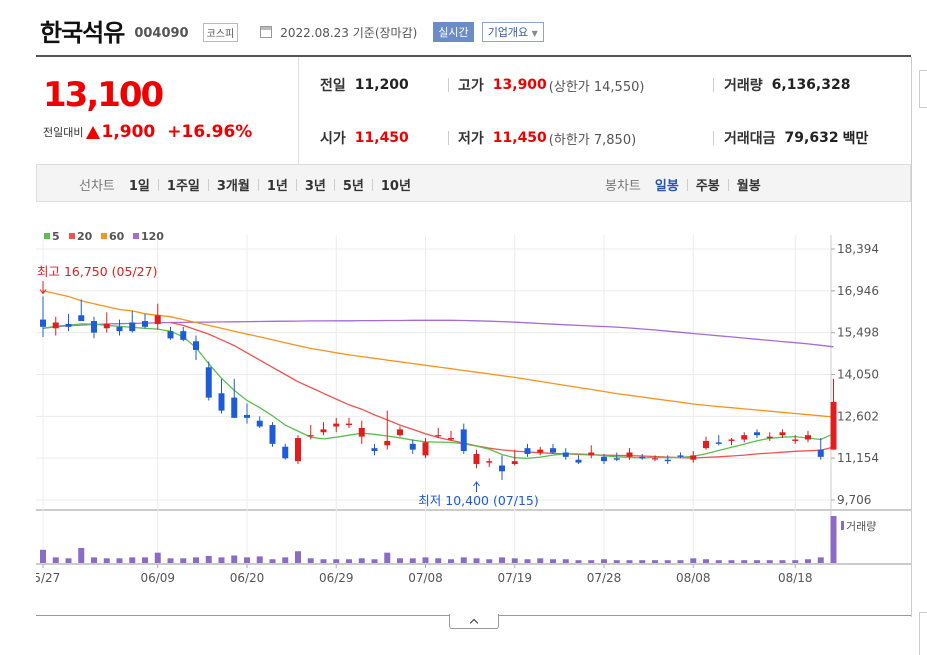 The image size is (927, 655). Describe the element at coordinates (623, 186) in the screenshot. I see `candle-chart-label: 봉차트` at that location.